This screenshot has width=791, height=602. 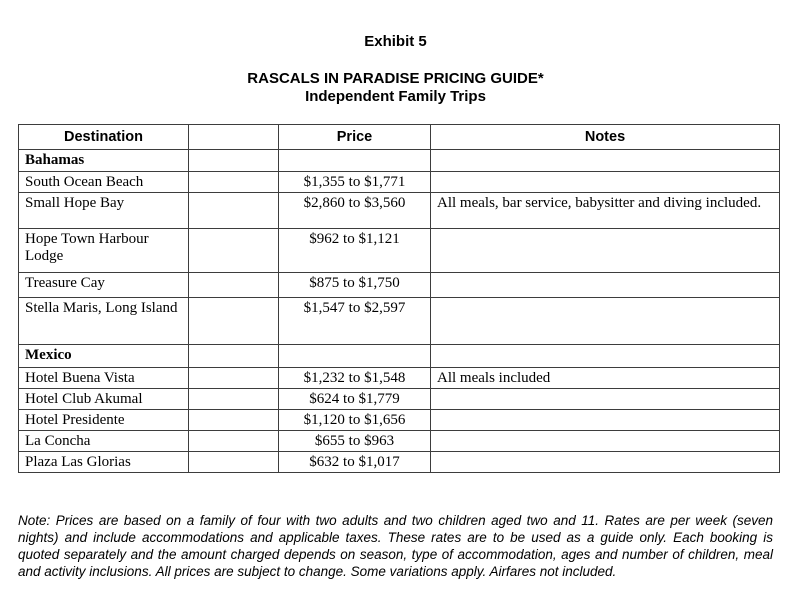 I want to click on destination-cell: Hotel Presidente, so click(x=103, y=420).